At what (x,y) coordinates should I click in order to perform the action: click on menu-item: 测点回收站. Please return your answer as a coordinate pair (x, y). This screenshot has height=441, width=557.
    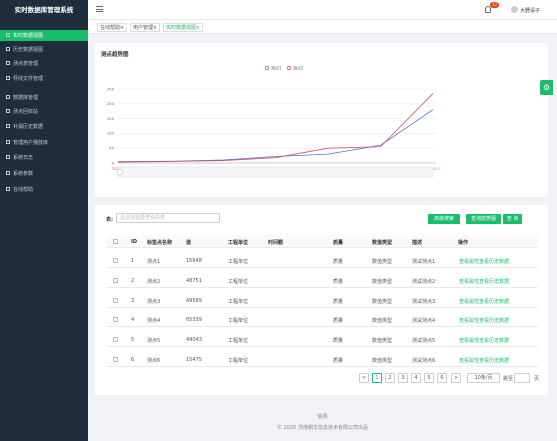
    Looking at the image, I should click on (26, 112).